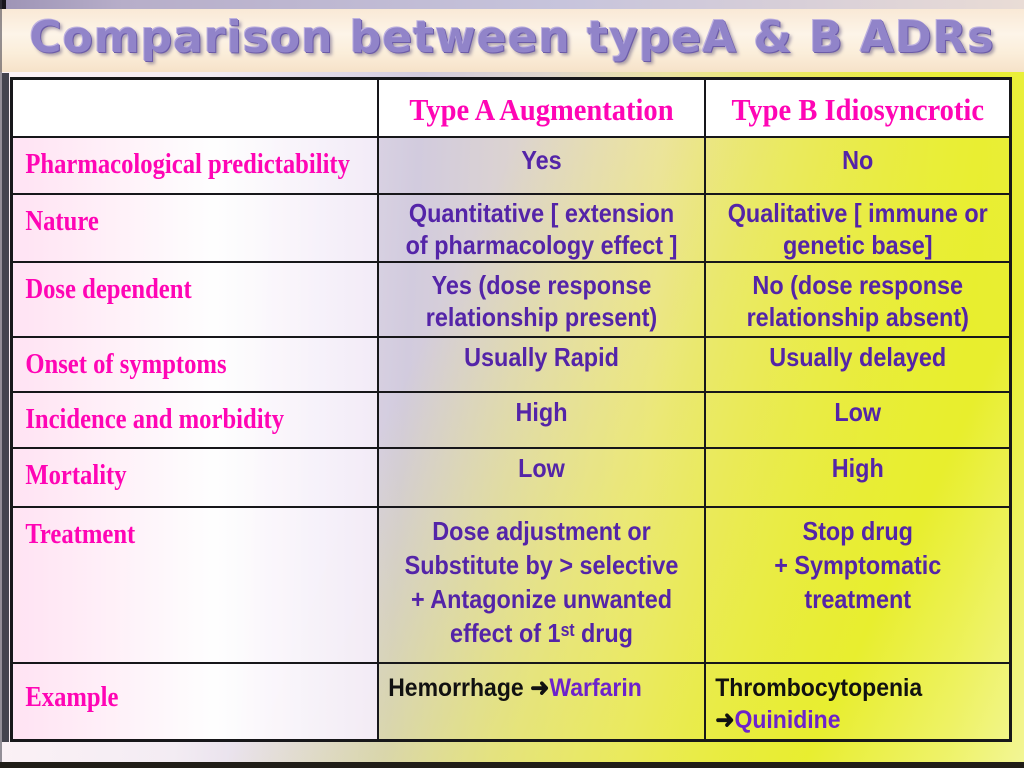 Image resolution: width=1024 pixels, height=768 pixels. Describe the element at coordinates (857, 356) in the screenshot. I see `type-b-value: Usually delayed` at that location.